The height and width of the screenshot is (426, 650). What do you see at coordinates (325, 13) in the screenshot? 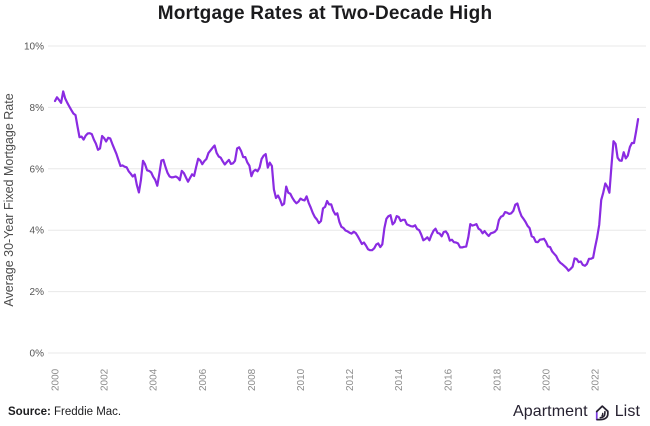
I see `chart-title: Mortgage Rates at Two-Decade High` at bounding box center [325, 13].